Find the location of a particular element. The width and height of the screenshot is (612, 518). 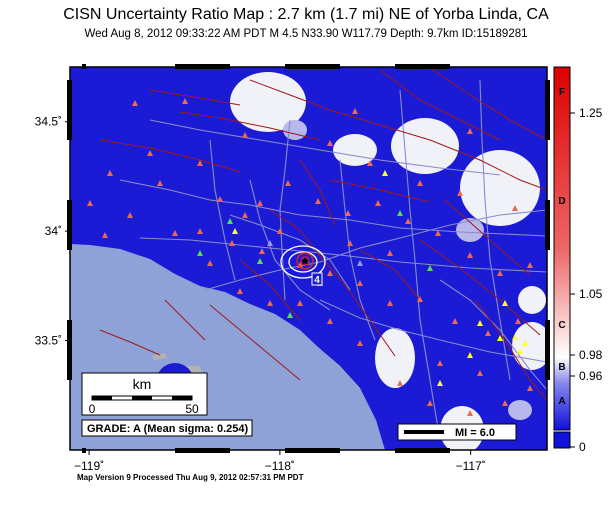

grade-text: GRADE: A (Mean sigma: 0.254) is located at coordinates (168, 429).